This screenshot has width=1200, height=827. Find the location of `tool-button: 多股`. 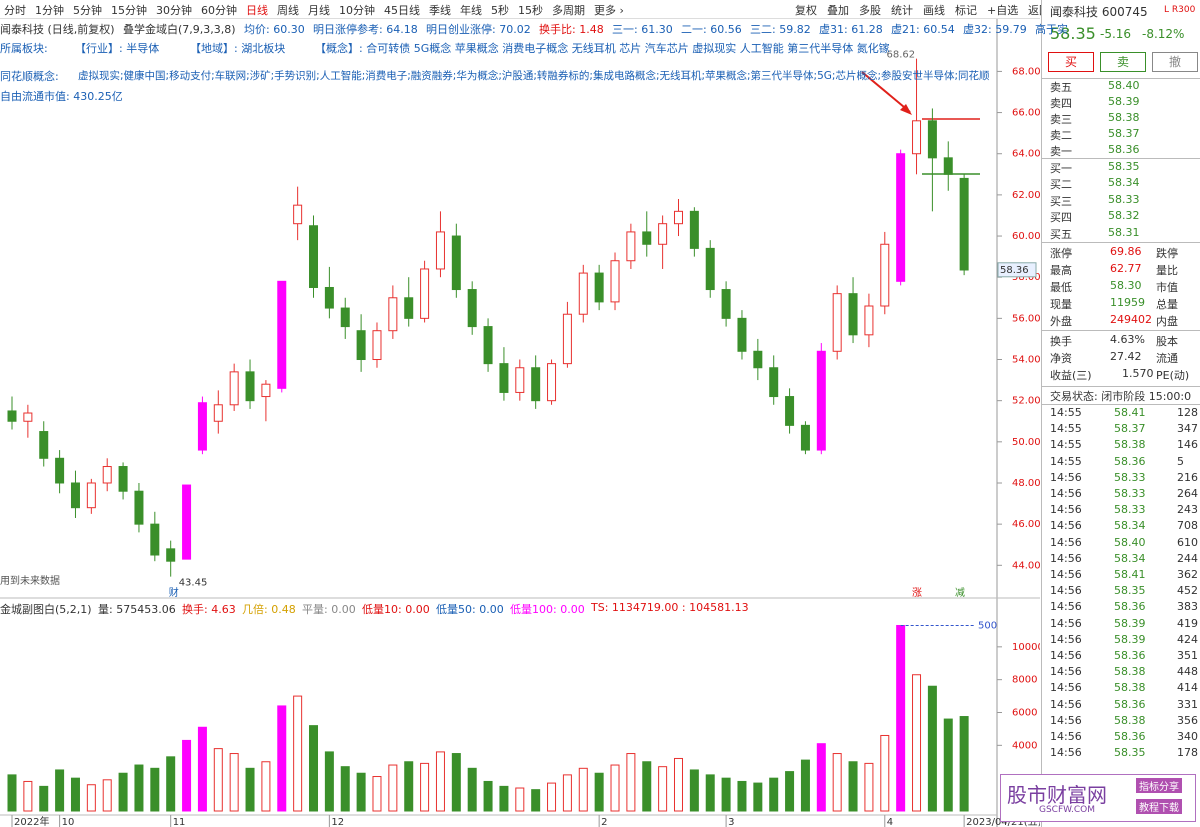

tool-button: 多股 is located at coordinates (870, 10).